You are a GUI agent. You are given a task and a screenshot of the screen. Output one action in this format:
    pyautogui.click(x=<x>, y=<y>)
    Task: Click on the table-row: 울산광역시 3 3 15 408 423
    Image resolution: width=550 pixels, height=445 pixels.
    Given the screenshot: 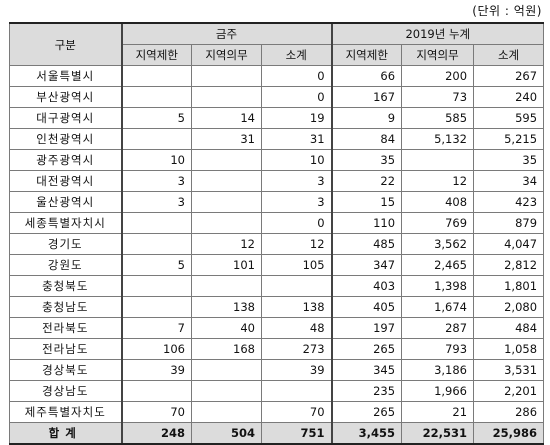 What is the action you would take?
    pyautogui.click(x=277, y=202)
    